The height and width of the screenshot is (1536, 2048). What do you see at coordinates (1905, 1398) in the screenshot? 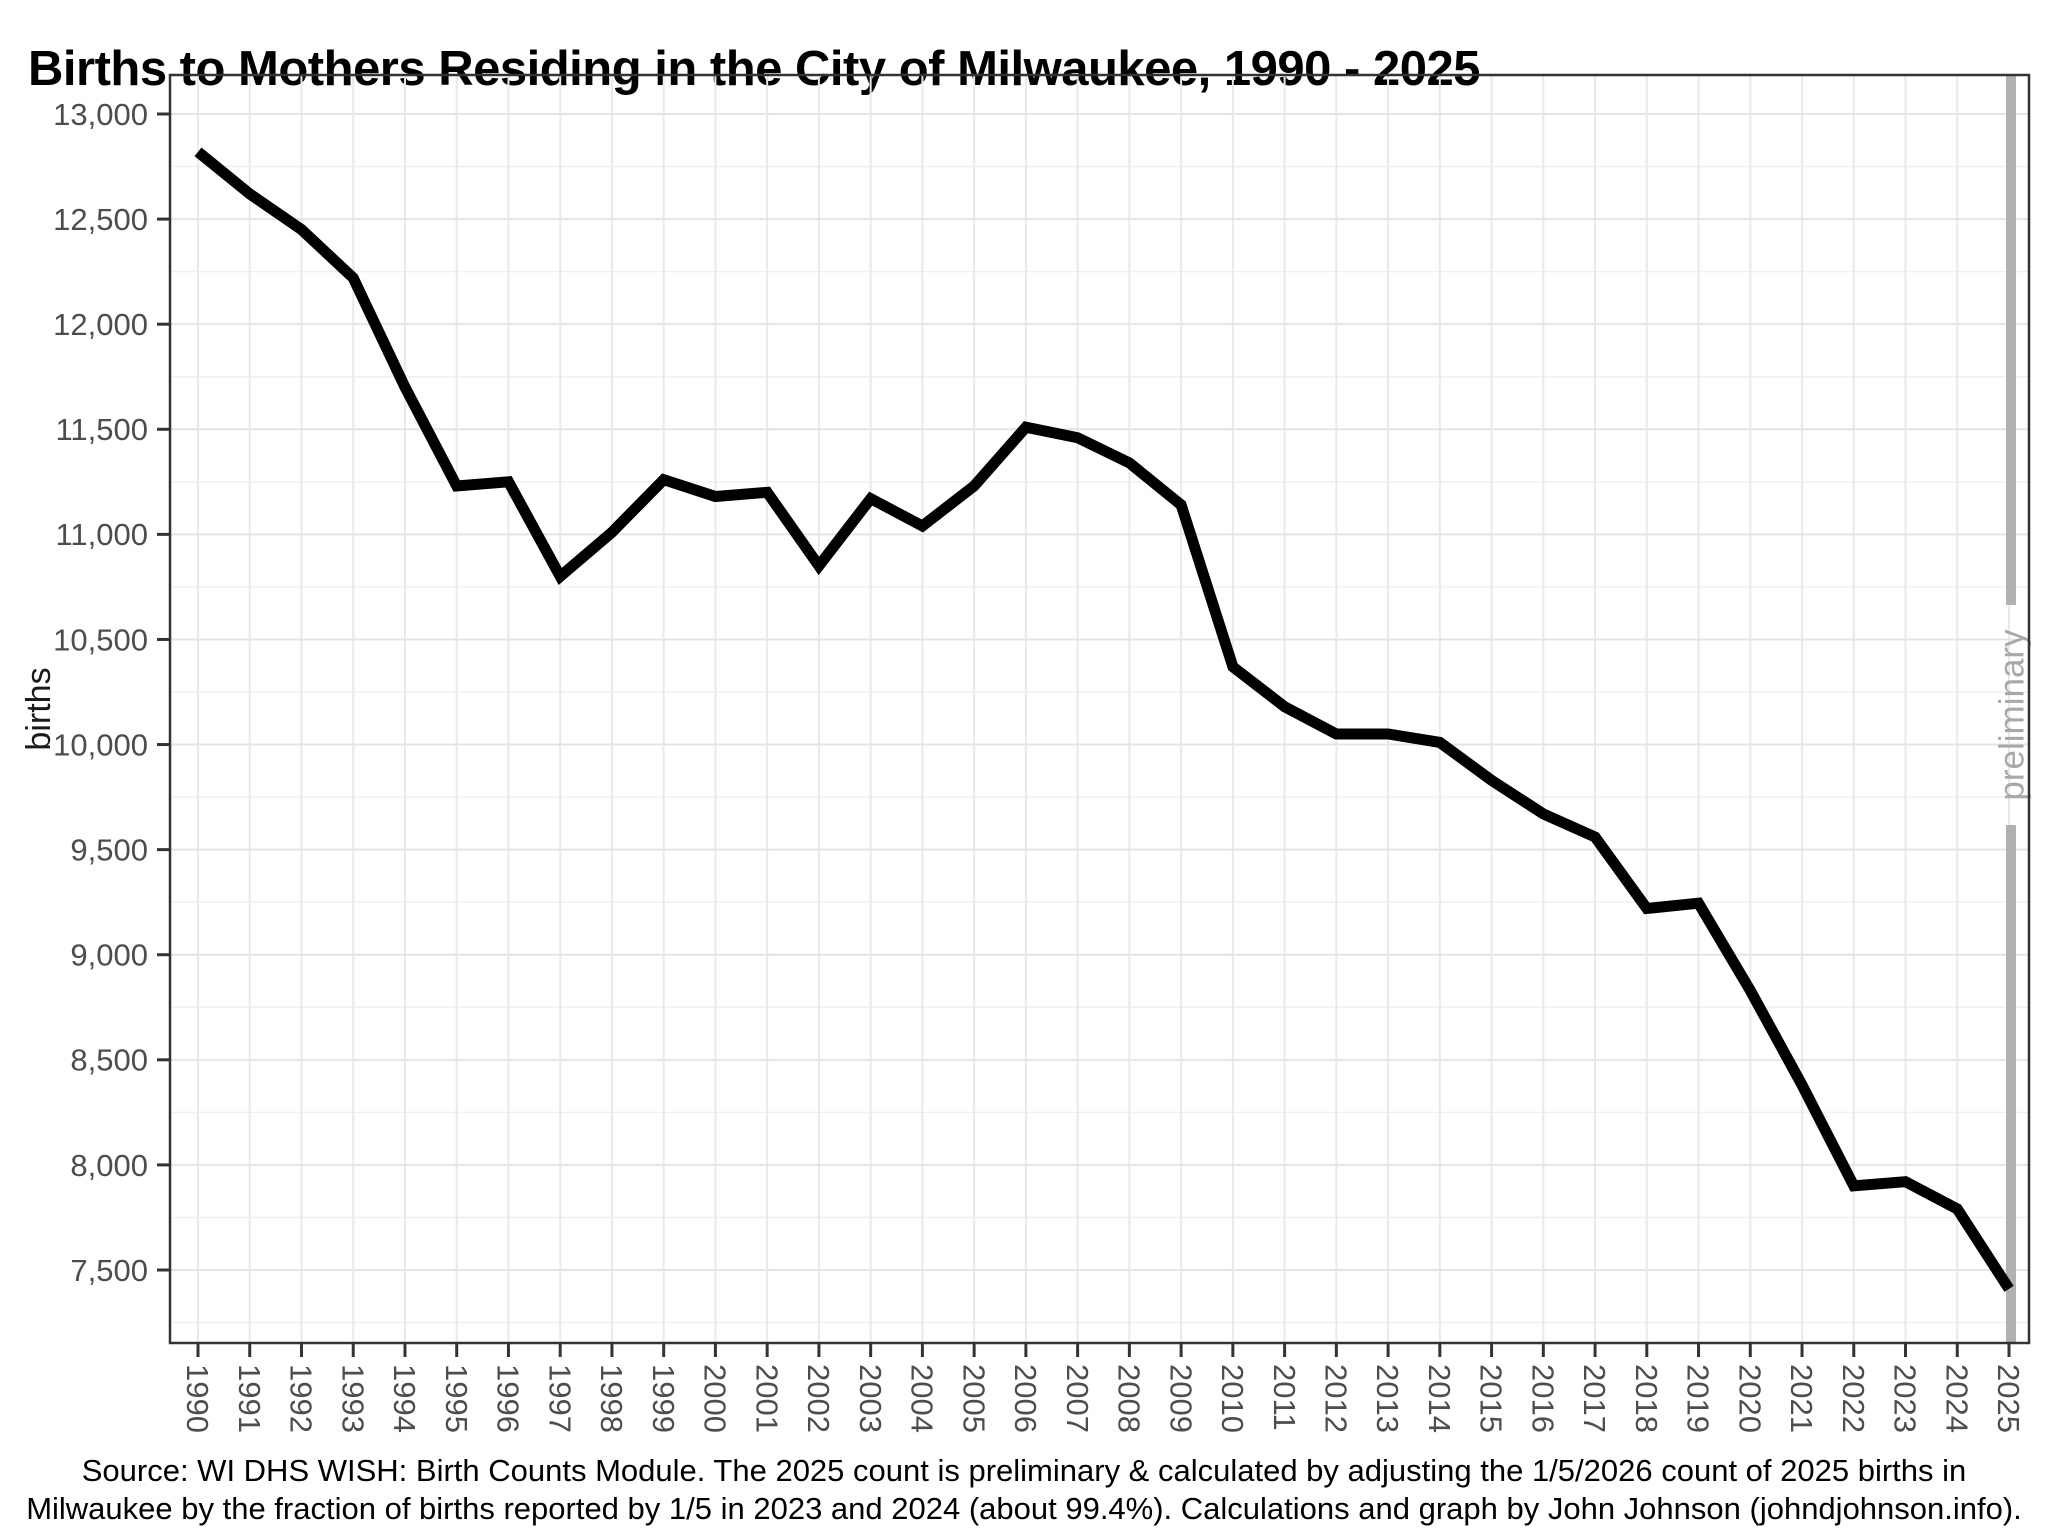
I see `x-tick-label: 2023` at bounding box center [1905, 1398].